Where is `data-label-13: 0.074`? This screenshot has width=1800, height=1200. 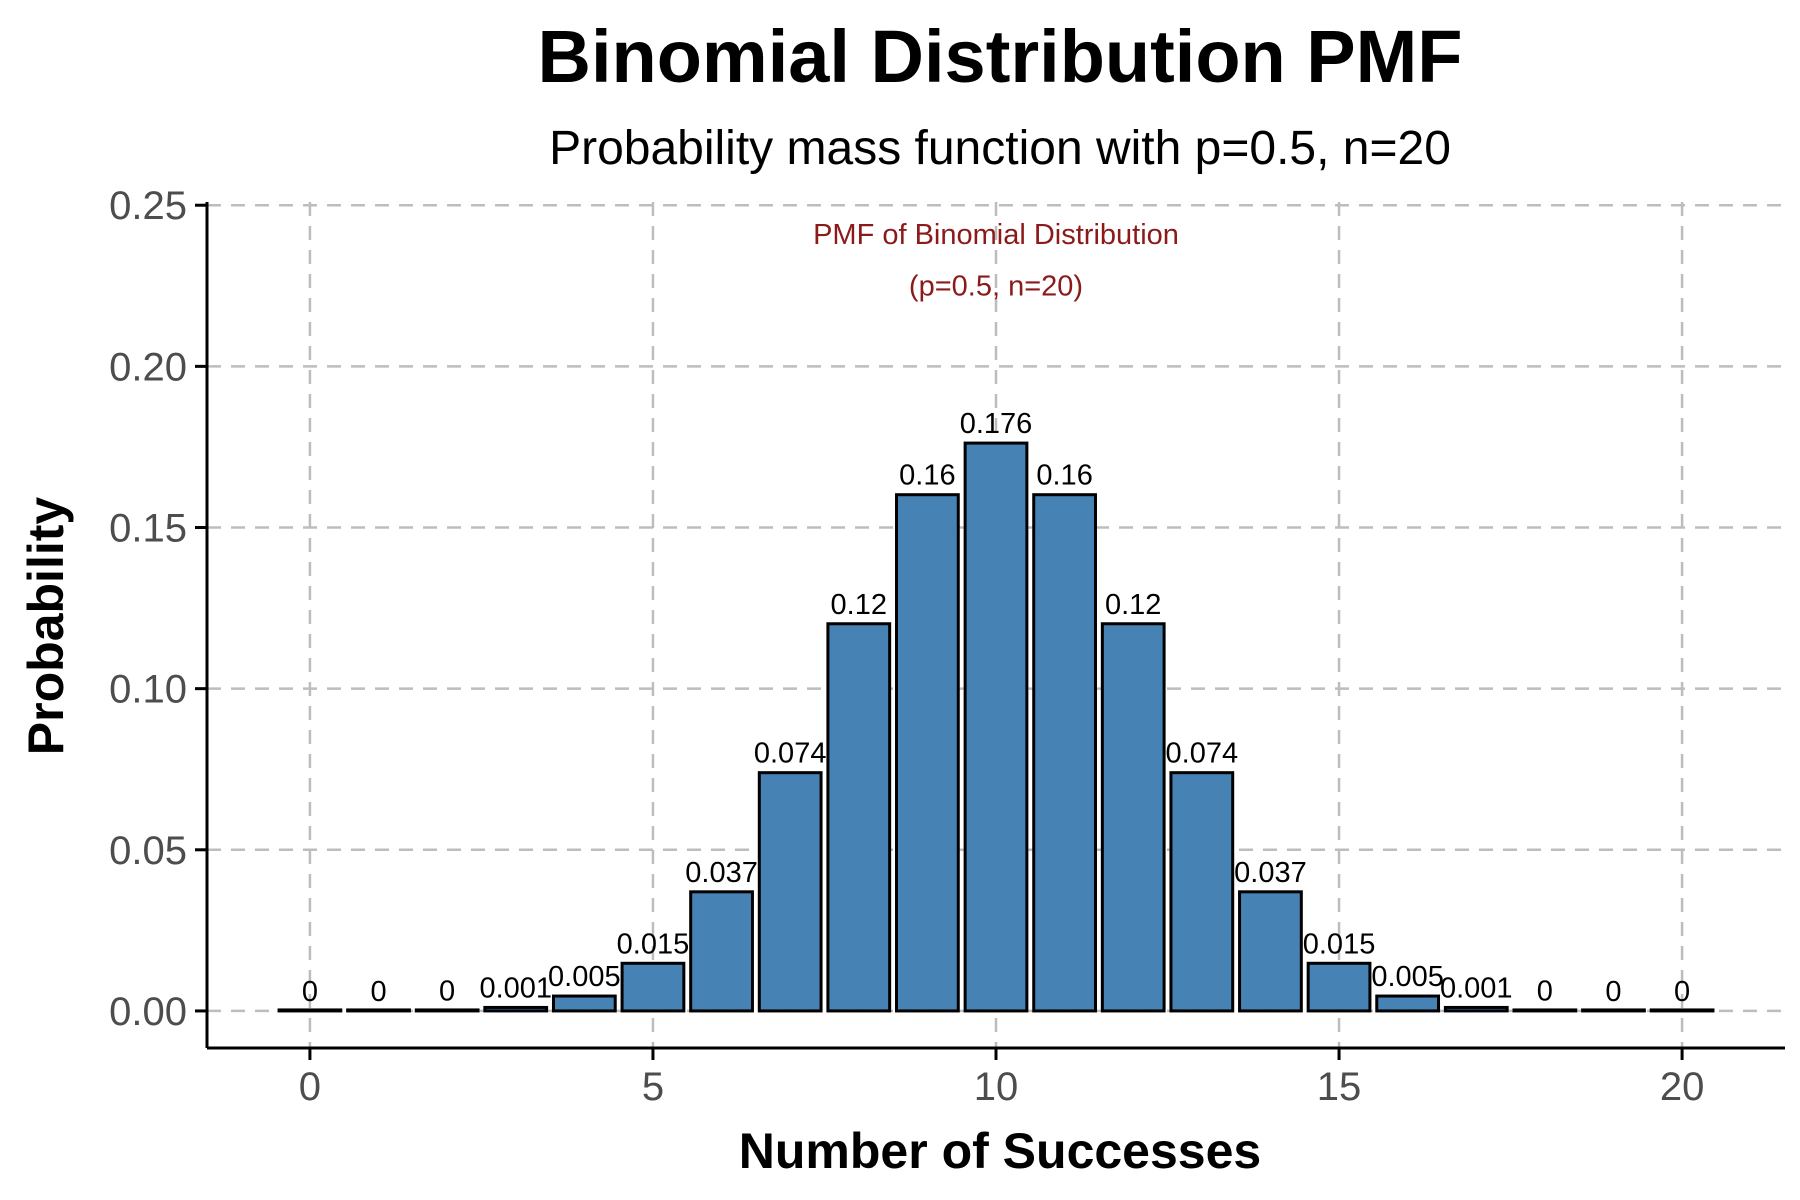
data-label-13: 0.074 is located at coordinates (1202, 754).